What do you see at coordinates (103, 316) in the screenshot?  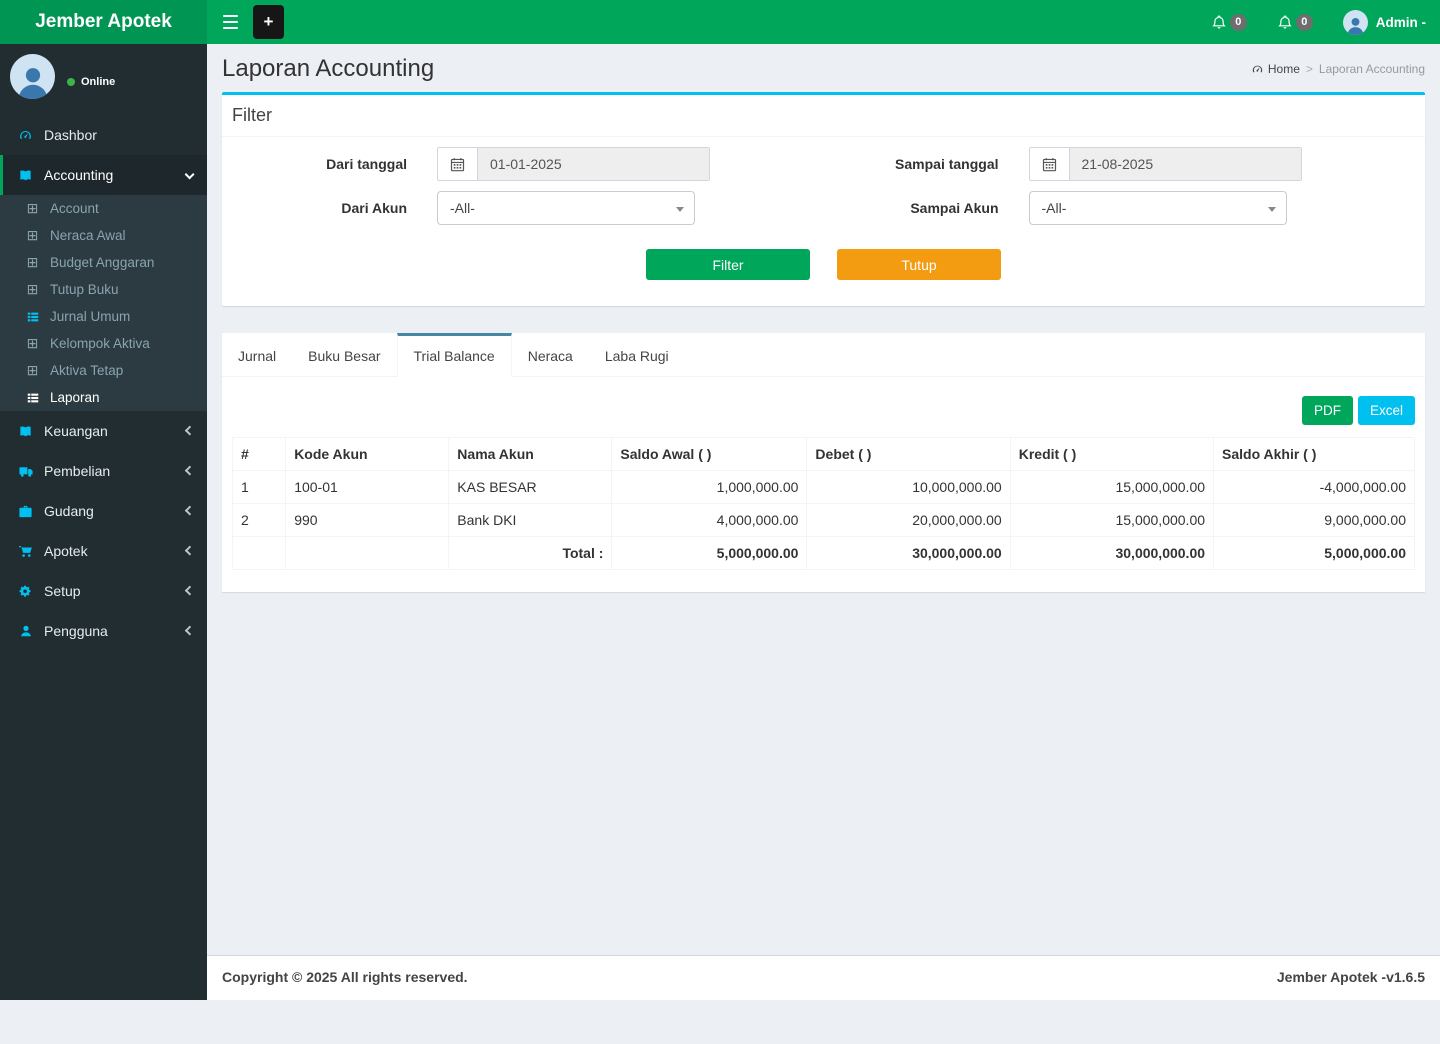 I see `sidebar-item-jurnal-umum: Jurnal Umum` at bounding box center [103, 316].